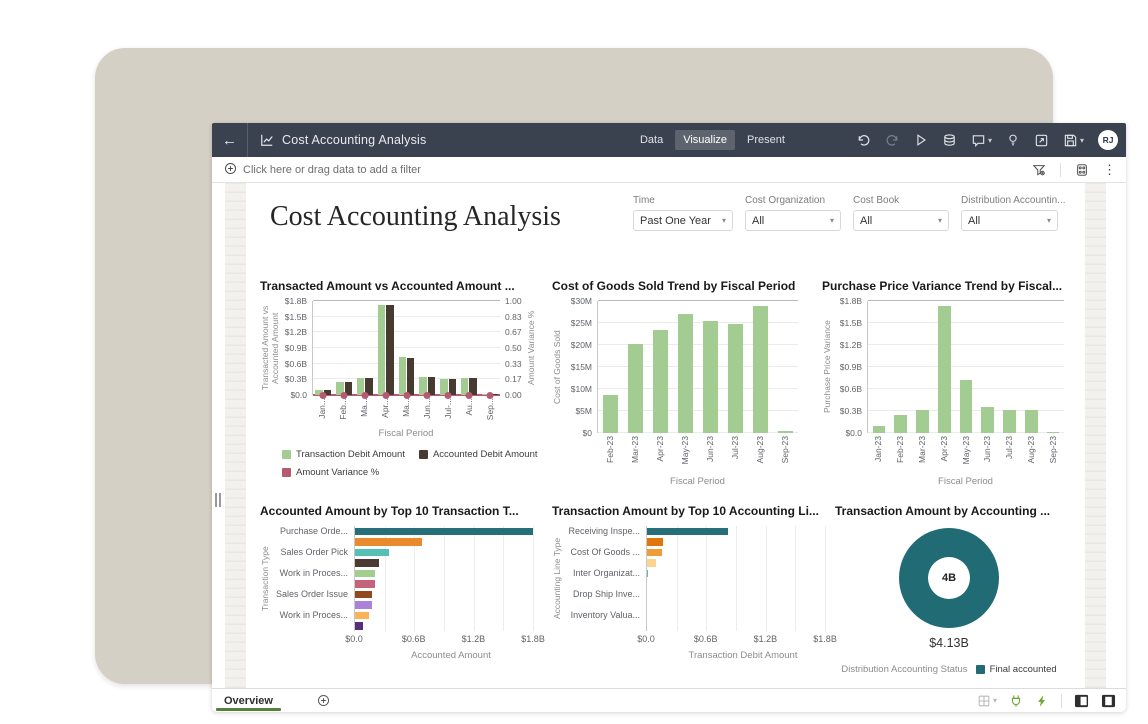 This screenshot has height=724, width=1148. I want to click on legend-item: Final accounted, so click(1016, 669).